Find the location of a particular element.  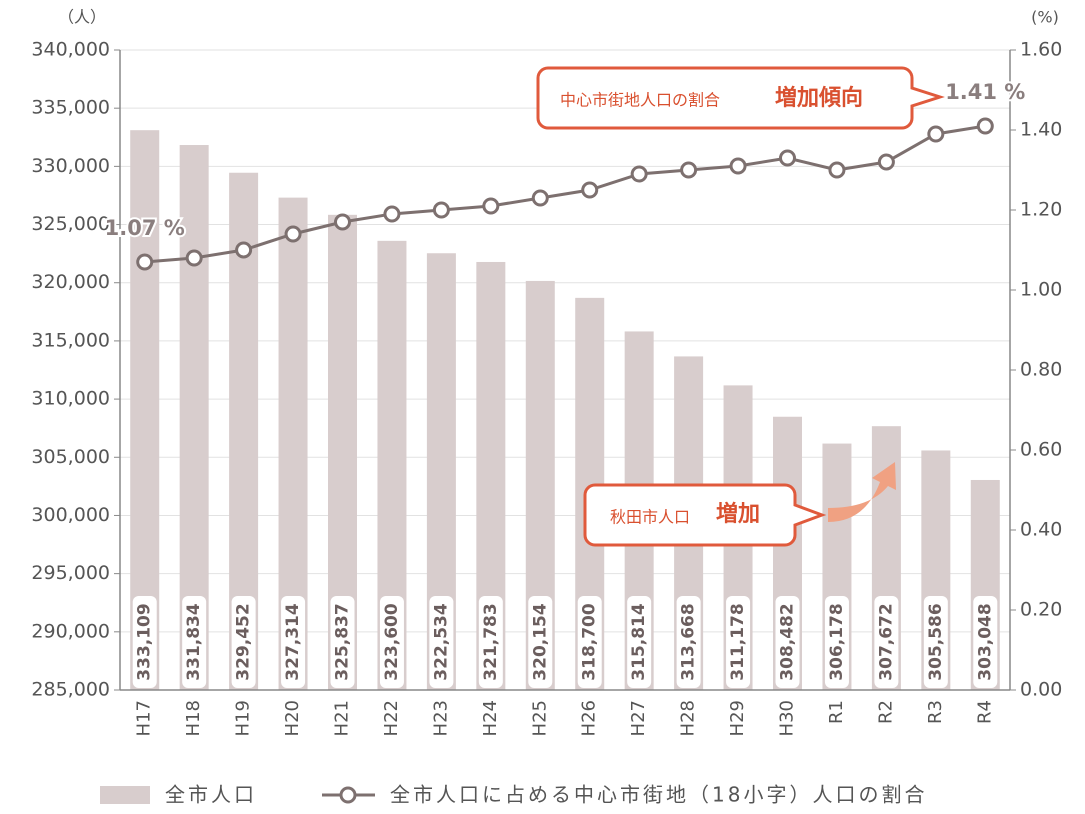

y-tick-label: 335,000 is located at coordinates (70, 108).